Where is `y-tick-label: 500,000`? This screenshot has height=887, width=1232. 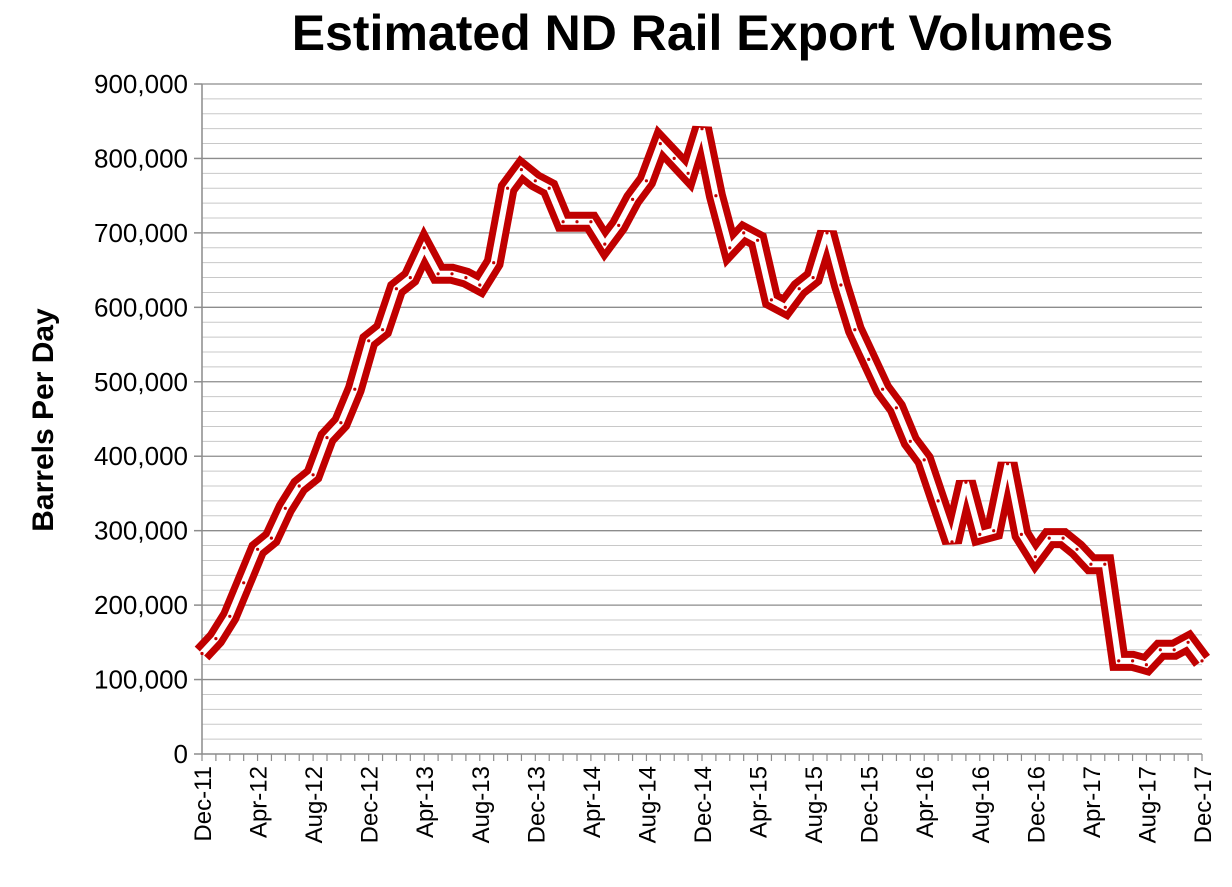 y-tick-label: 500,000 is located at coordinates (141, 382).